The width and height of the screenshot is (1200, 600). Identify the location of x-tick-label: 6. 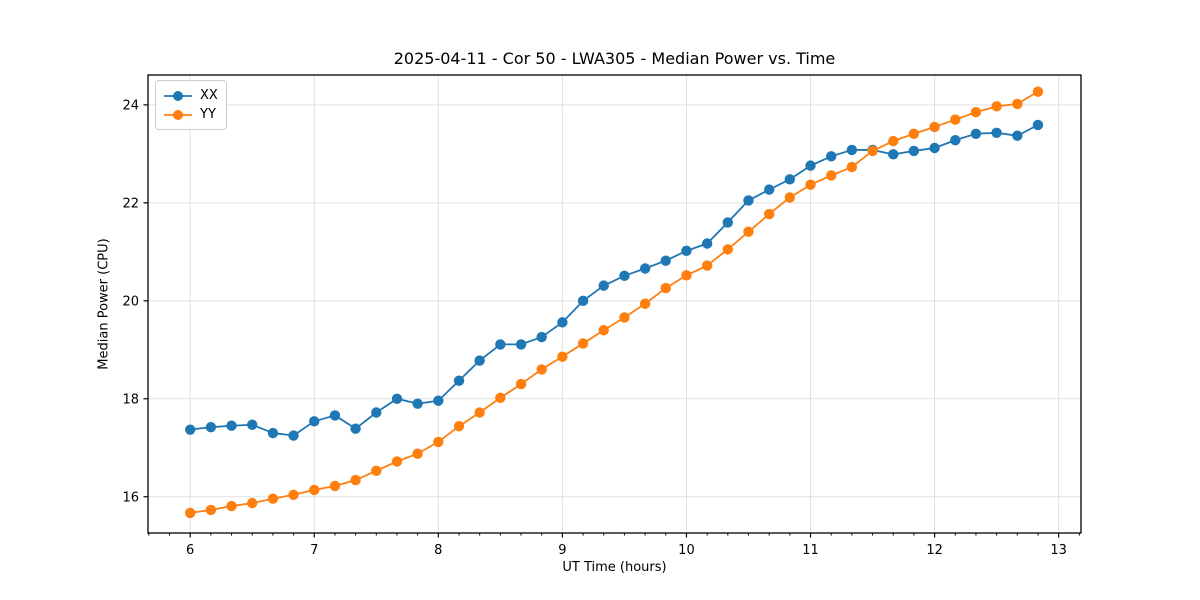
(190, 550).